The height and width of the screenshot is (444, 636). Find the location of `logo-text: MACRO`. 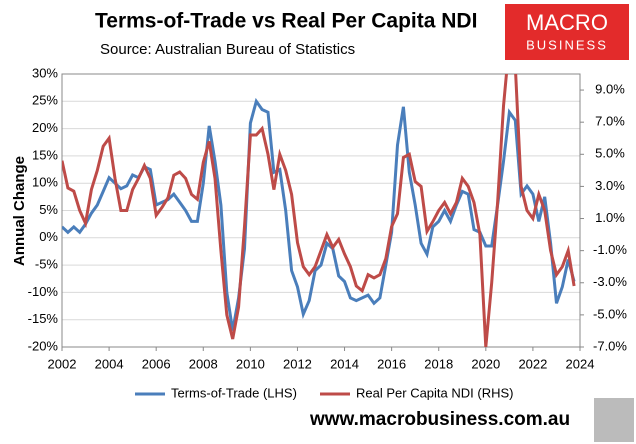

logo-text: MACRO is located at coordinates (567, 22).